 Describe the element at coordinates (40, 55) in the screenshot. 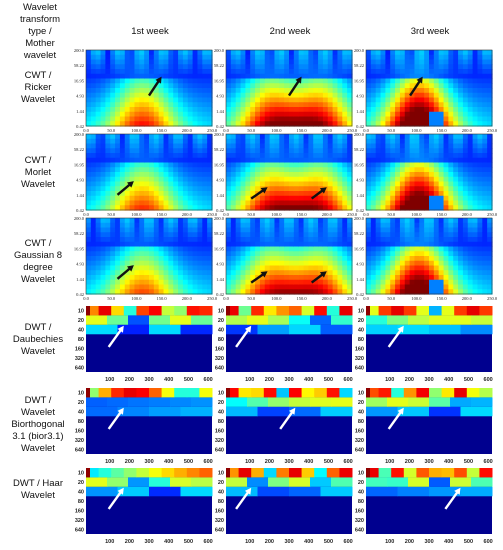

I see `corner-label-line-5: wavelet` at that location.